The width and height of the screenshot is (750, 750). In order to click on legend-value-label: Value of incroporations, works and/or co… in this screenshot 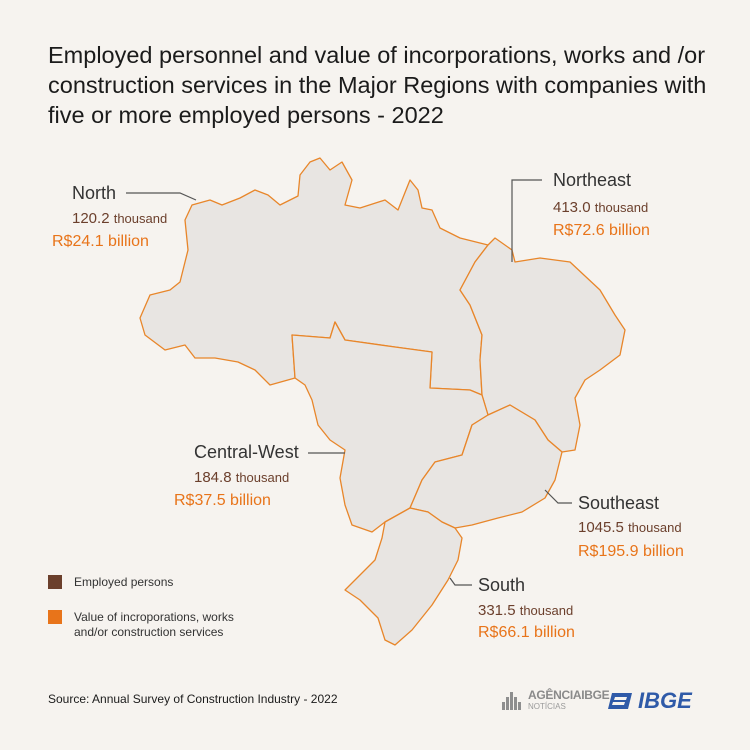, I will do `click(154, 624)`.